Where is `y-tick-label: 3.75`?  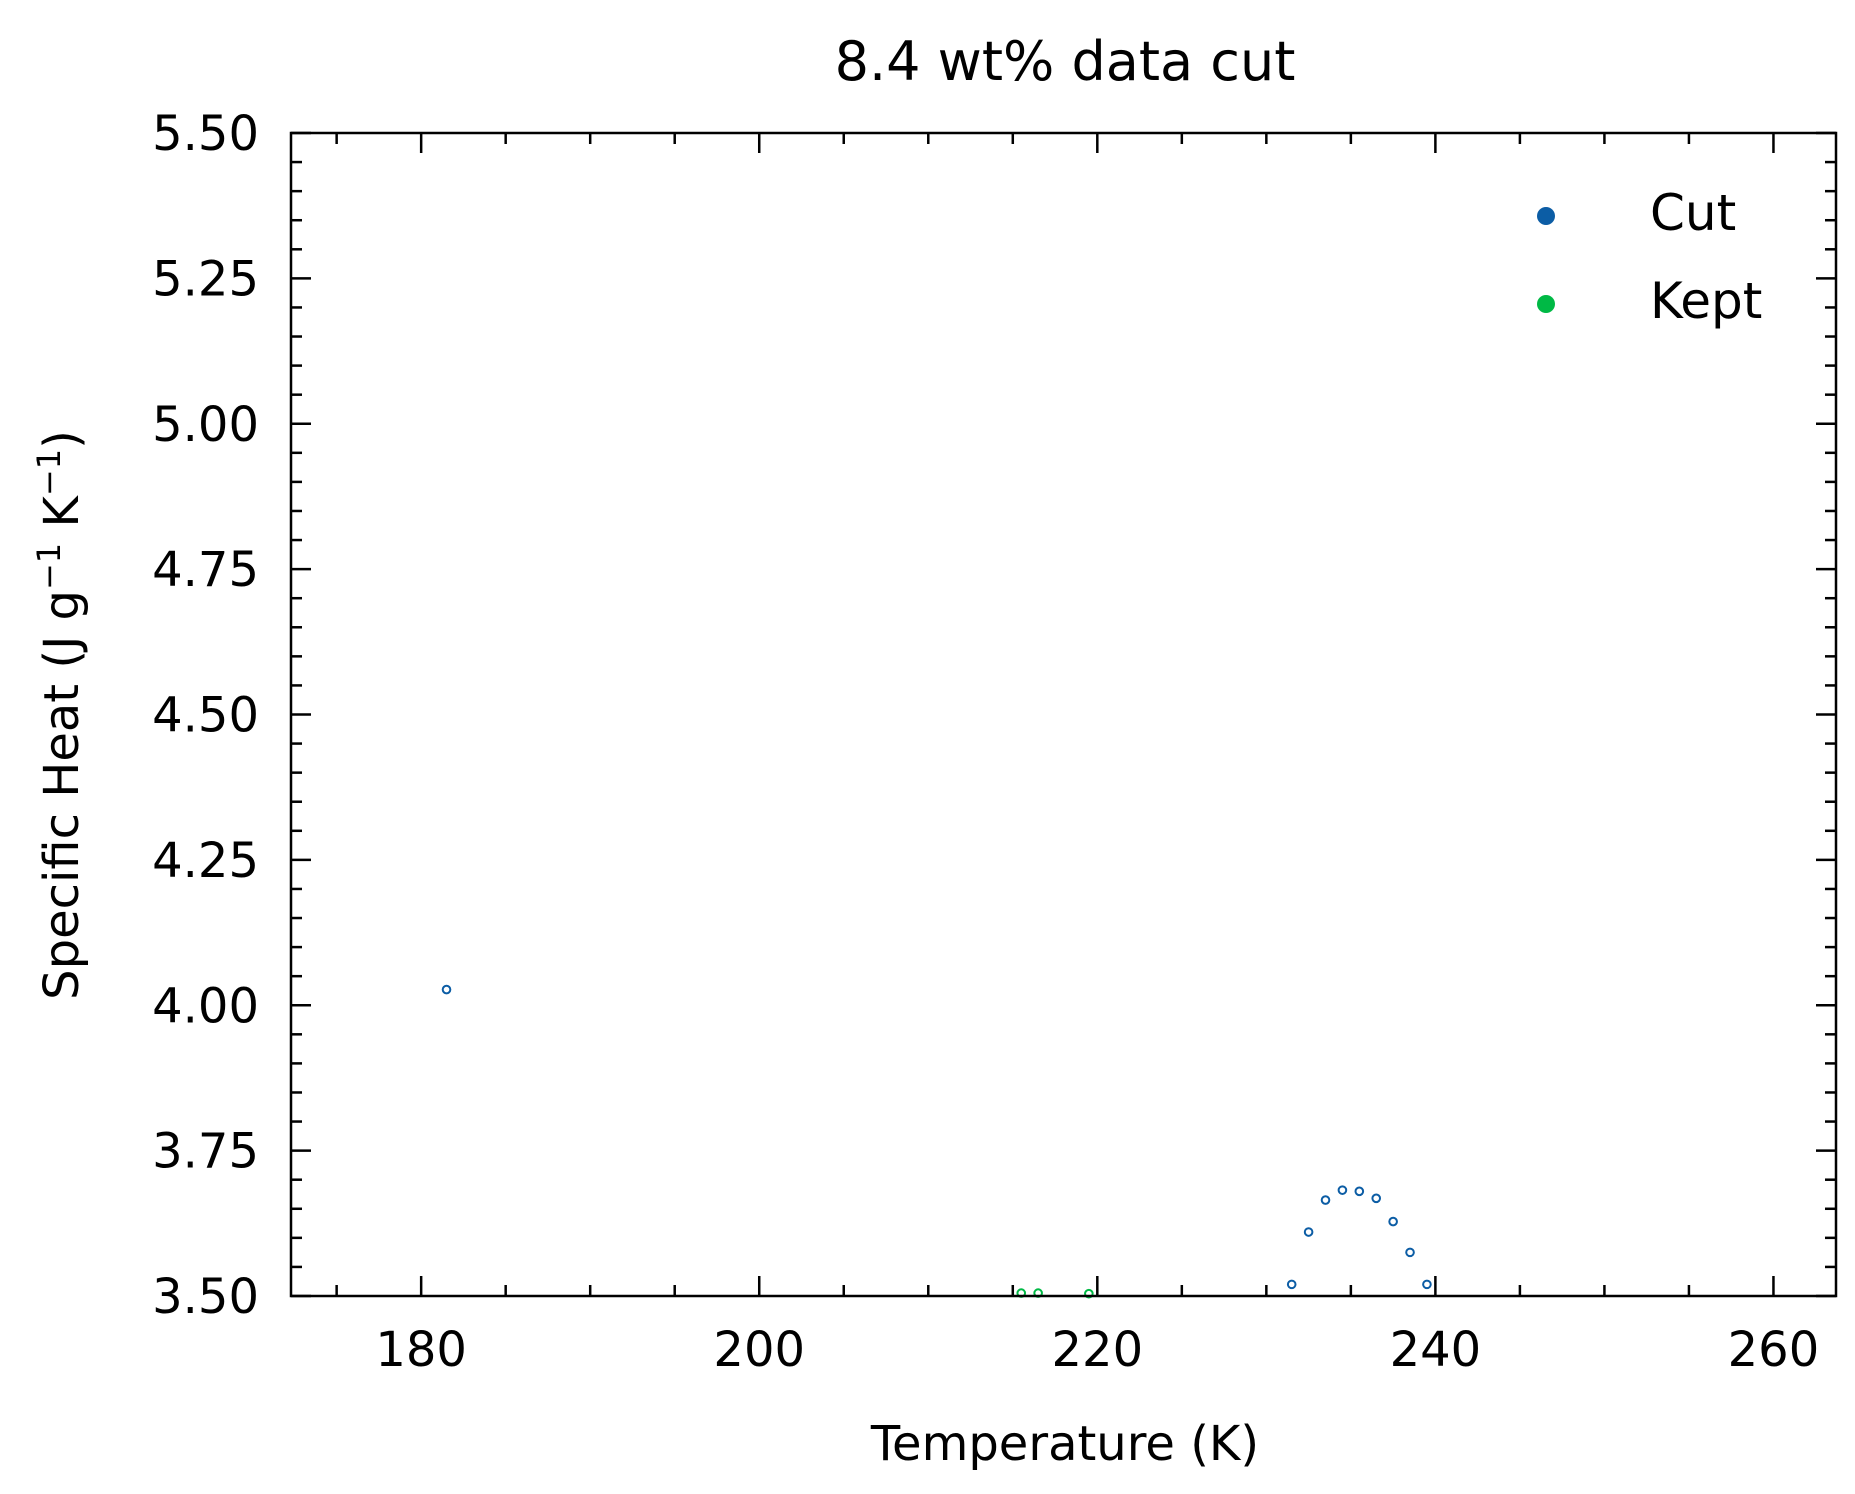 y-tick-label: 3.75 is located at coordinates (205, 1152).